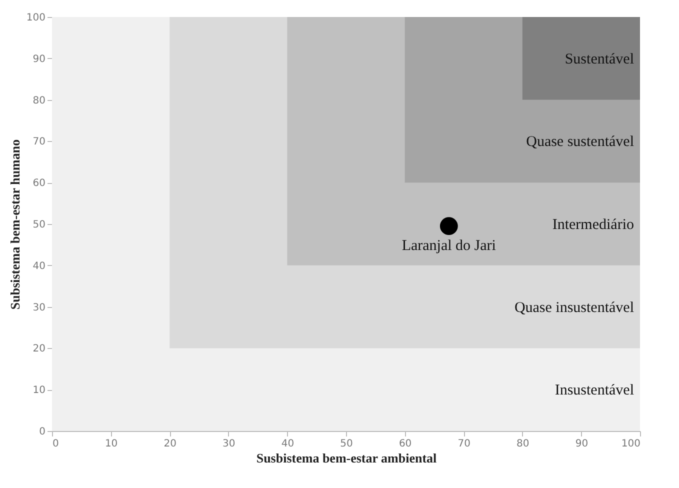 The image size is (679, 488). Describe the element at coordinates (39, 142) in the screenshot. I see `y-tick-label: 70` at that location.